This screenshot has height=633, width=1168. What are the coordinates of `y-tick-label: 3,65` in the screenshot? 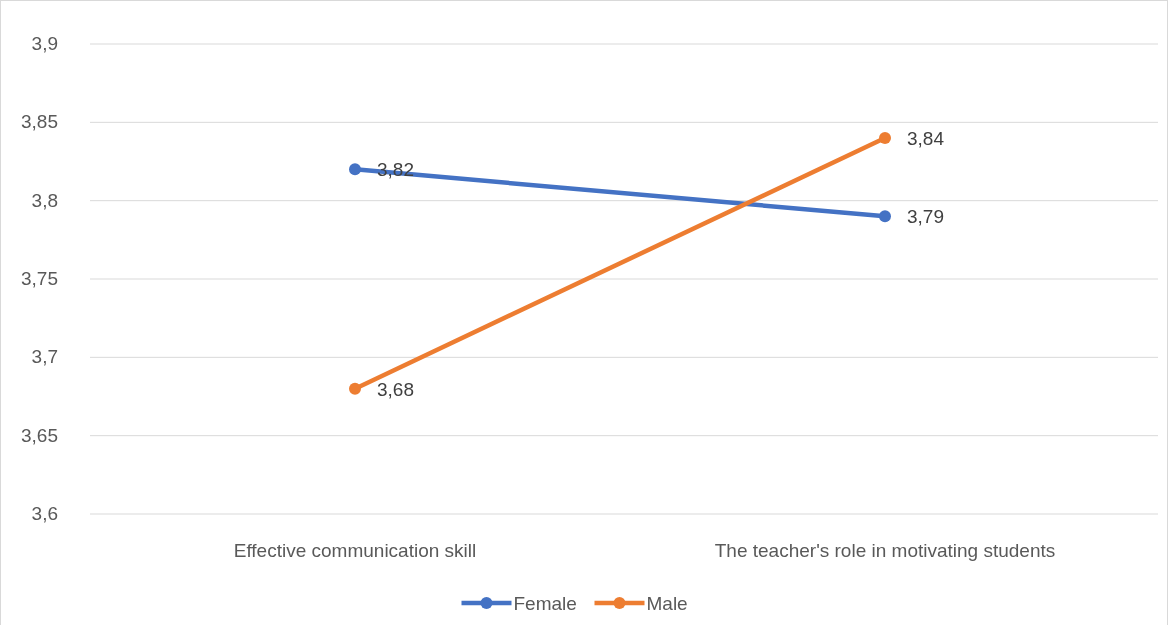 It's located at (39, 435).